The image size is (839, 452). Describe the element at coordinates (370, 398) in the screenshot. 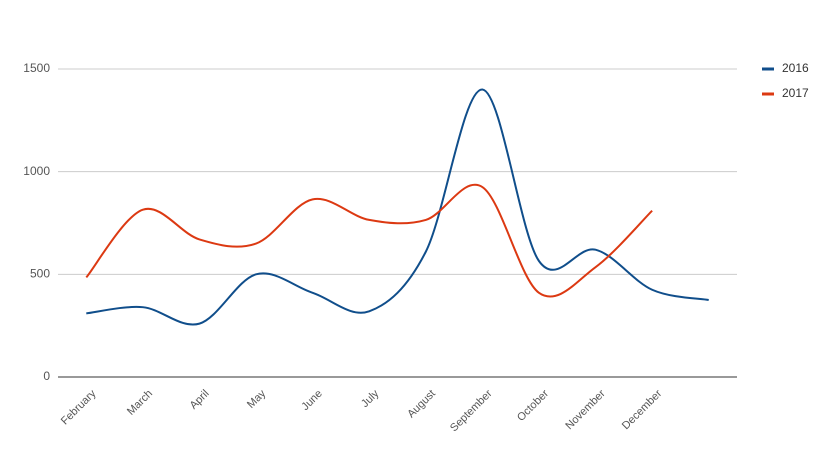

I see `x-tick-label: July` at that location.